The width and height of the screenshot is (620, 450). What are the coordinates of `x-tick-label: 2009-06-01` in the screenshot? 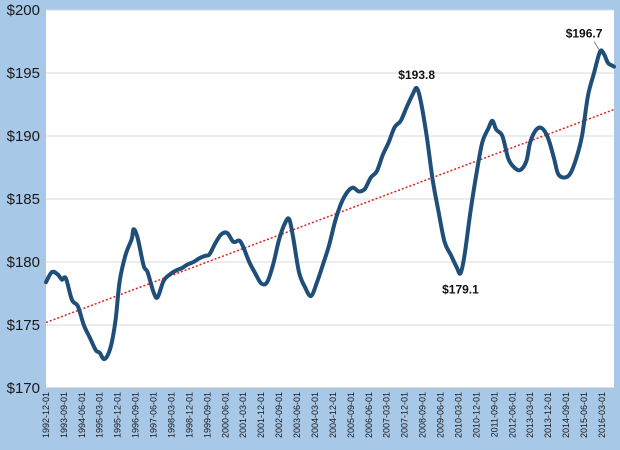 It's located at (441, 415).